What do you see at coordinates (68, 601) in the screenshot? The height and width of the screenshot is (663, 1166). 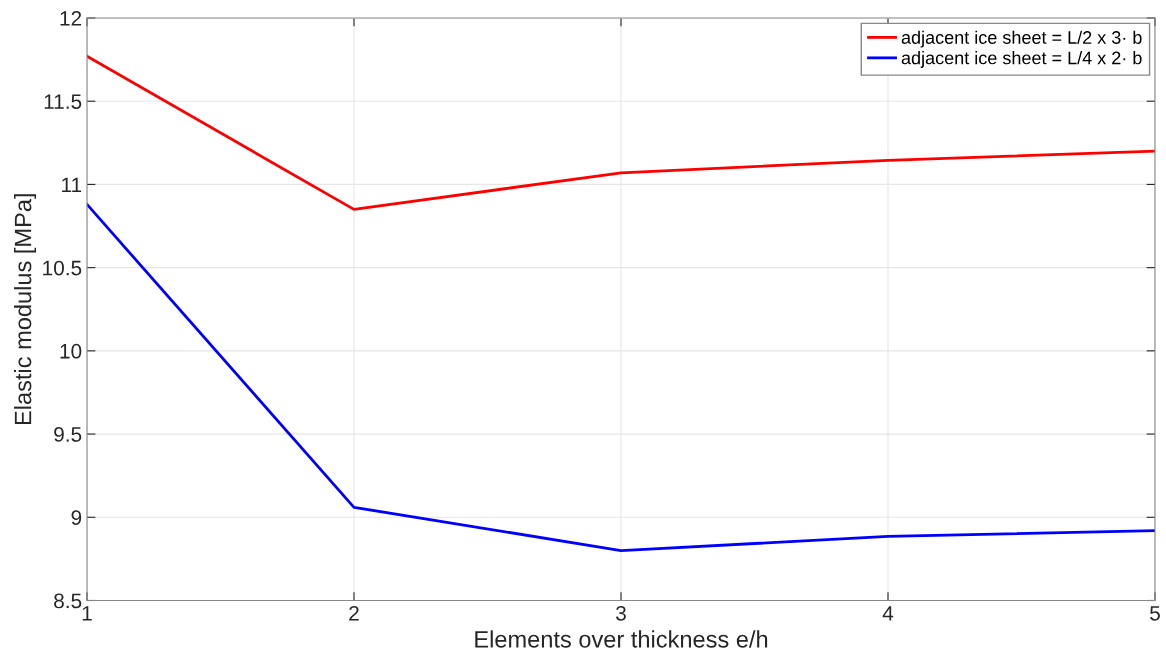 I see `y-tick-label: 8.5` at bounding box center [68, 601].